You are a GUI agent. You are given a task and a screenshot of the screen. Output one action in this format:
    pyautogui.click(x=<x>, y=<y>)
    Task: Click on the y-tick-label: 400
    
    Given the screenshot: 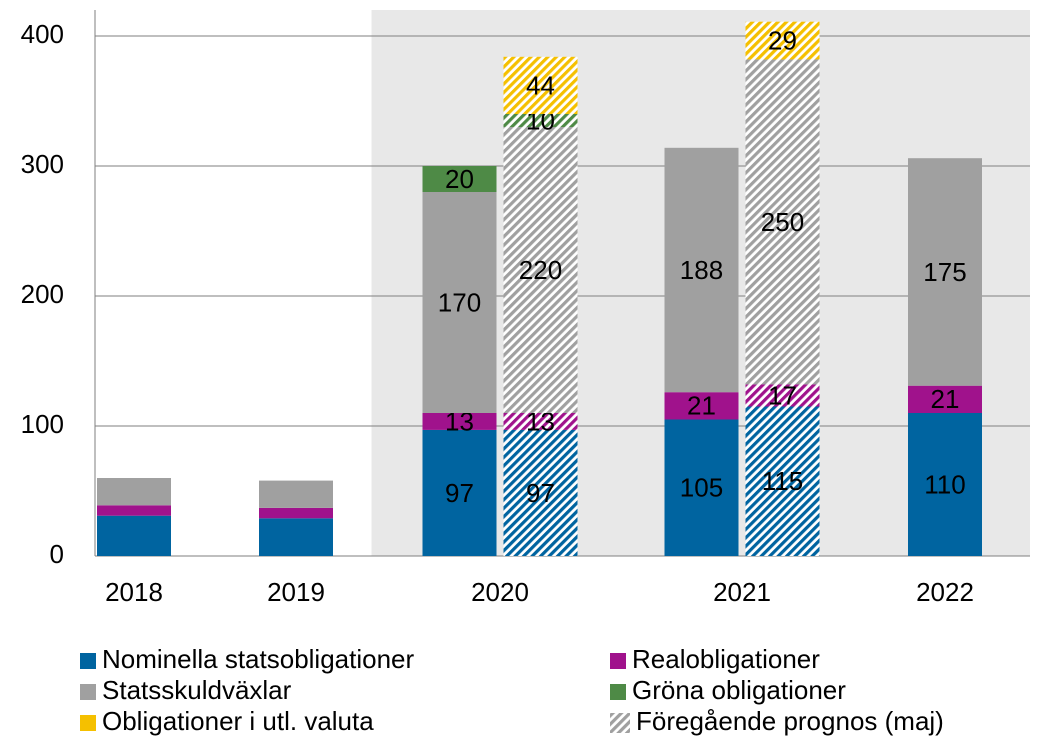 What is the action you would take?
    pyautogui.click(x=42, y=34)
    